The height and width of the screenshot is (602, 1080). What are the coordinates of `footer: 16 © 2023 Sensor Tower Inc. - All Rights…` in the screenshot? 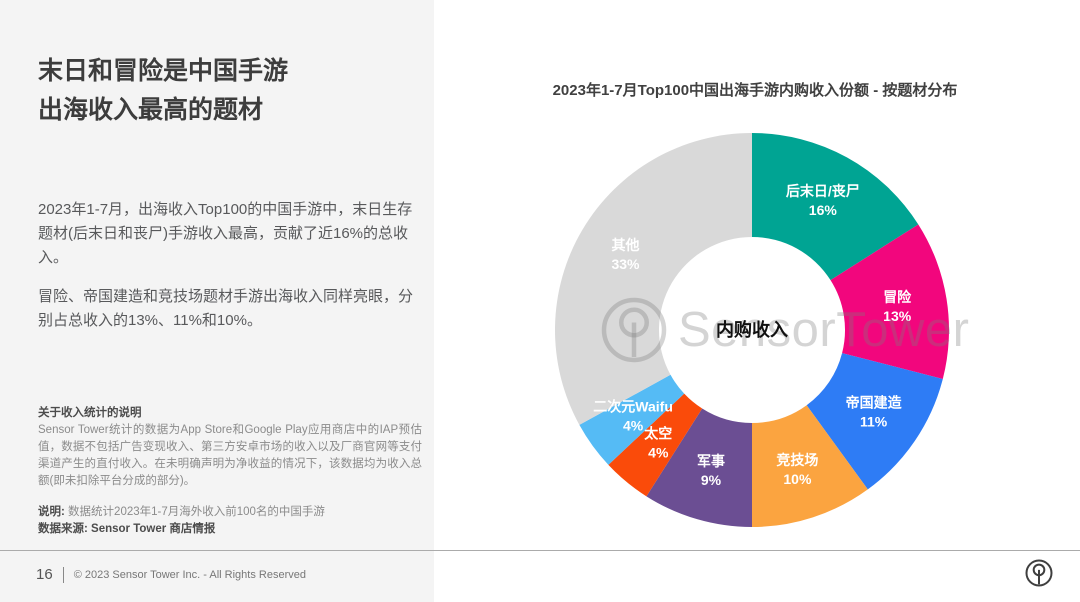 It's located at (171, 574).